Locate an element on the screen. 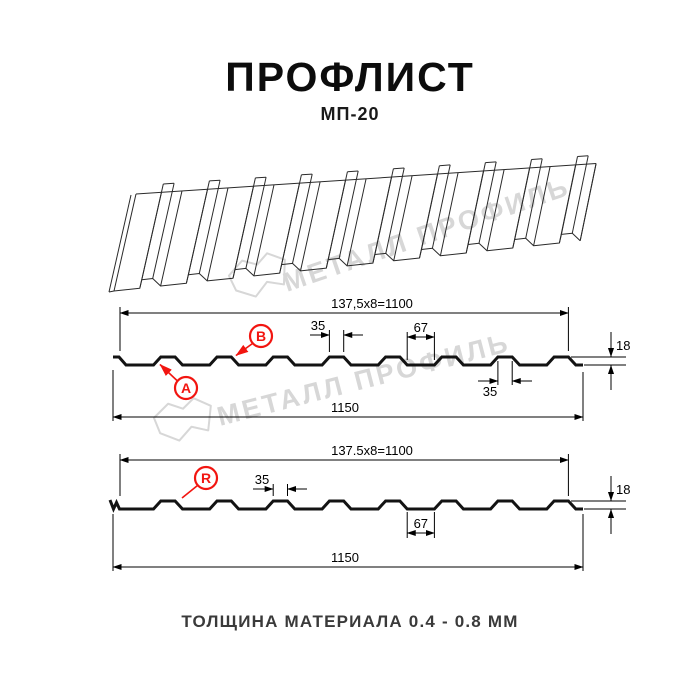 The image size is (700, 700). dim-valley-r: 67 is located at coordinates (420, 525).